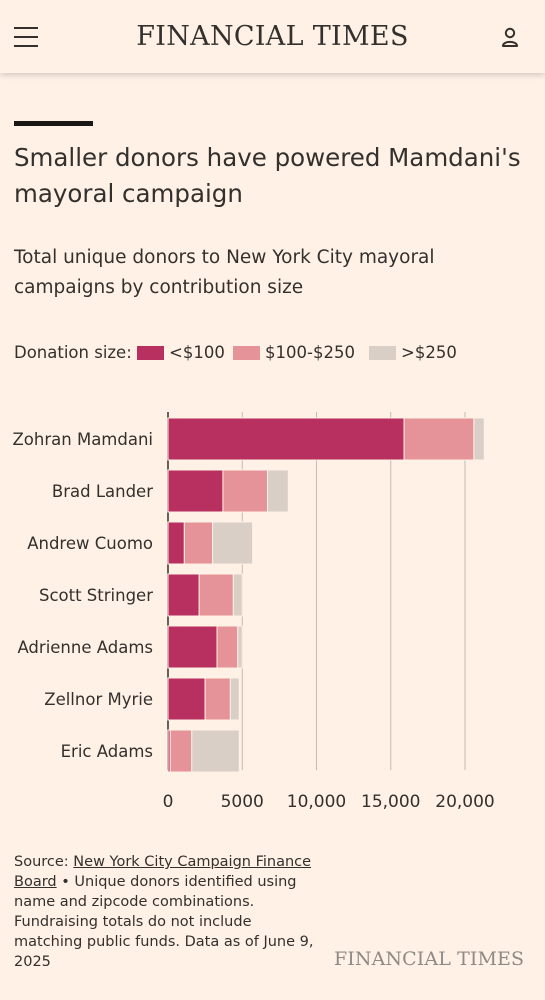  What do you see at coordinates (90, 543) in the screenshot?
I see `category-label: Andrew Cuomo` at bounding box center [90, 543].